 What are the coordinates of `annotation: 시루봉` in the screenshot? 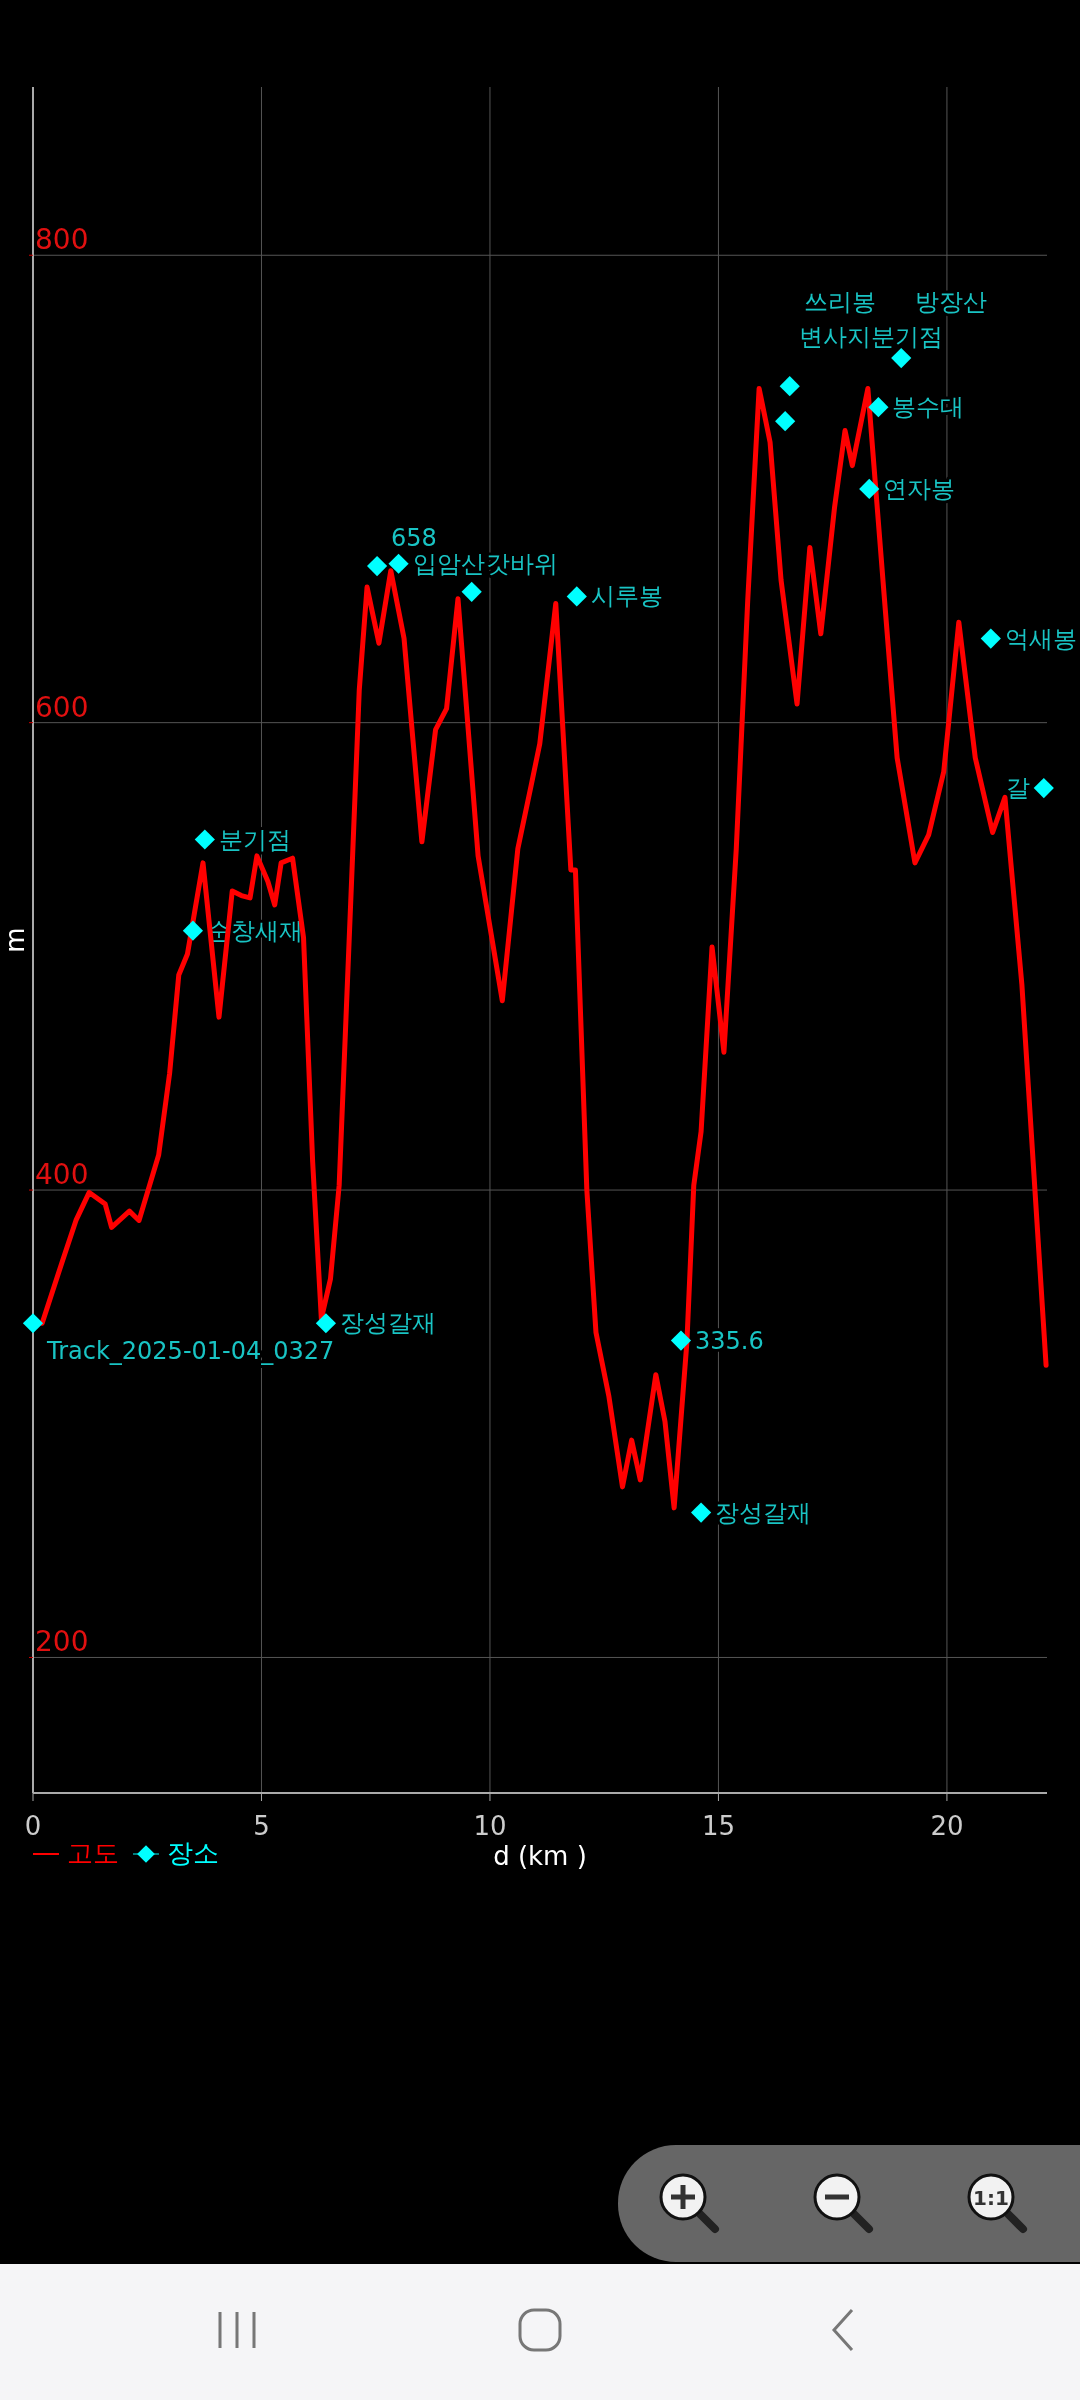 It's located at (626, 596).